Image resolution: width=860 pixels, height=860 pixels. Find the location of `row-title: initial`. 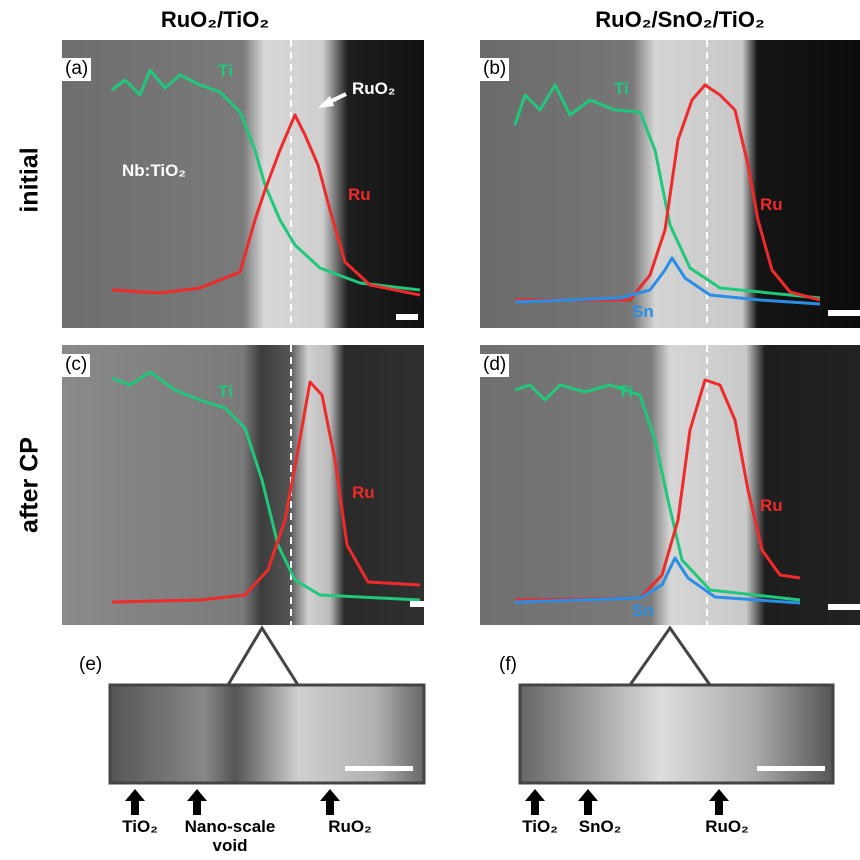

row-title: initial is located at coordinates (29, 180).